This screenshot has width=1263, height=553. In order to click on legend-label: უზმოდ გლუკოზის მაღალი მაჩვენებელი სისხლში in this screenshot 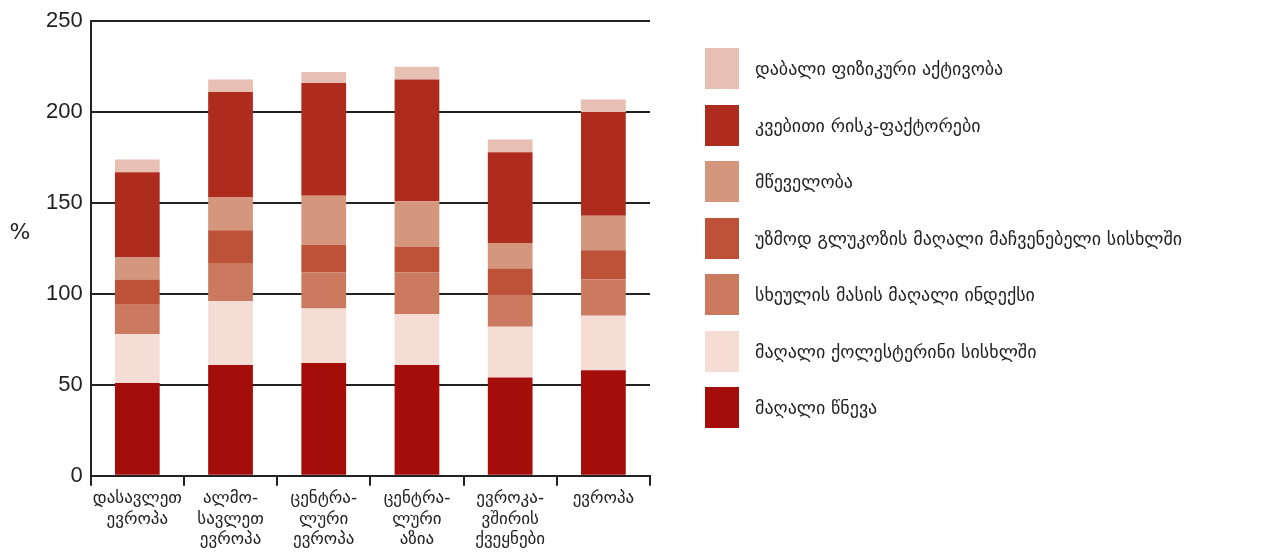, I will do `click(969, 238)`.